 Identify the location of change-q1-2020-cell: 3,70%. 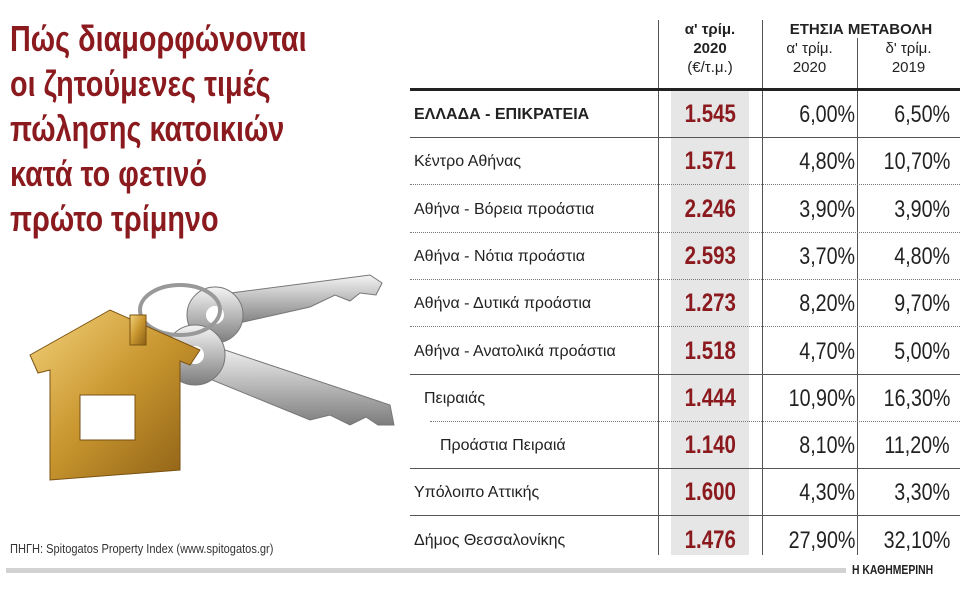
(807, 256).